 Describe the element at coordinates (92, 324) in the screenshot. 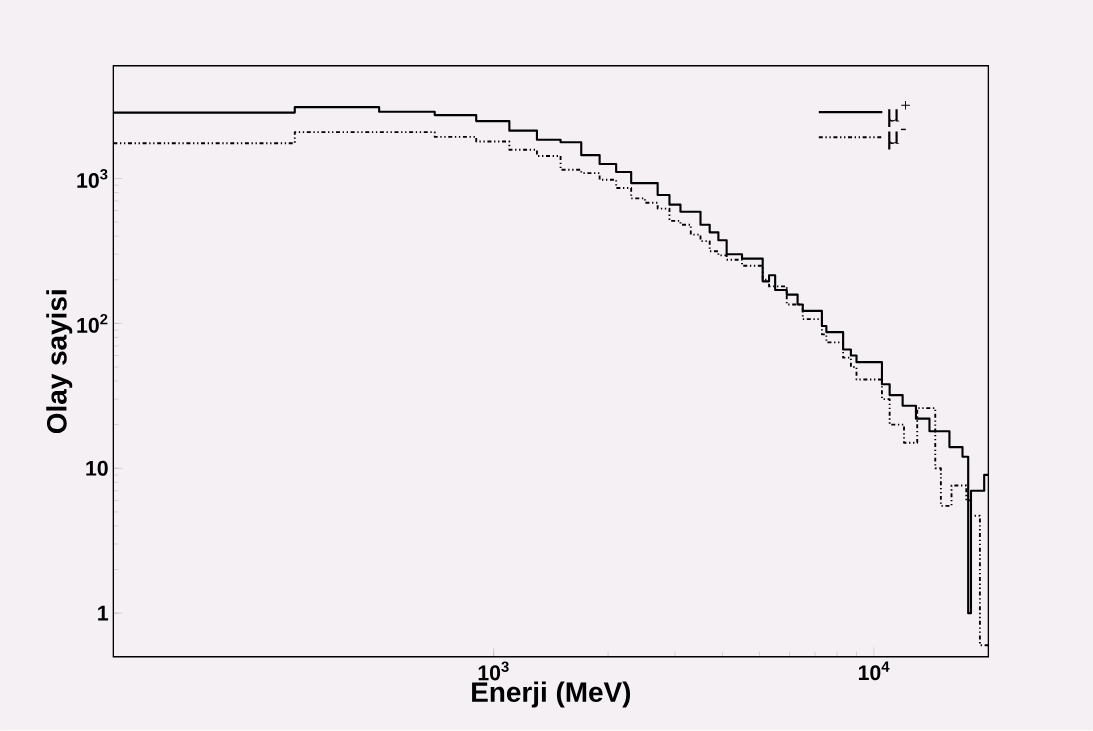

I see `y-tick-label: 10$^{2}$` at that location.